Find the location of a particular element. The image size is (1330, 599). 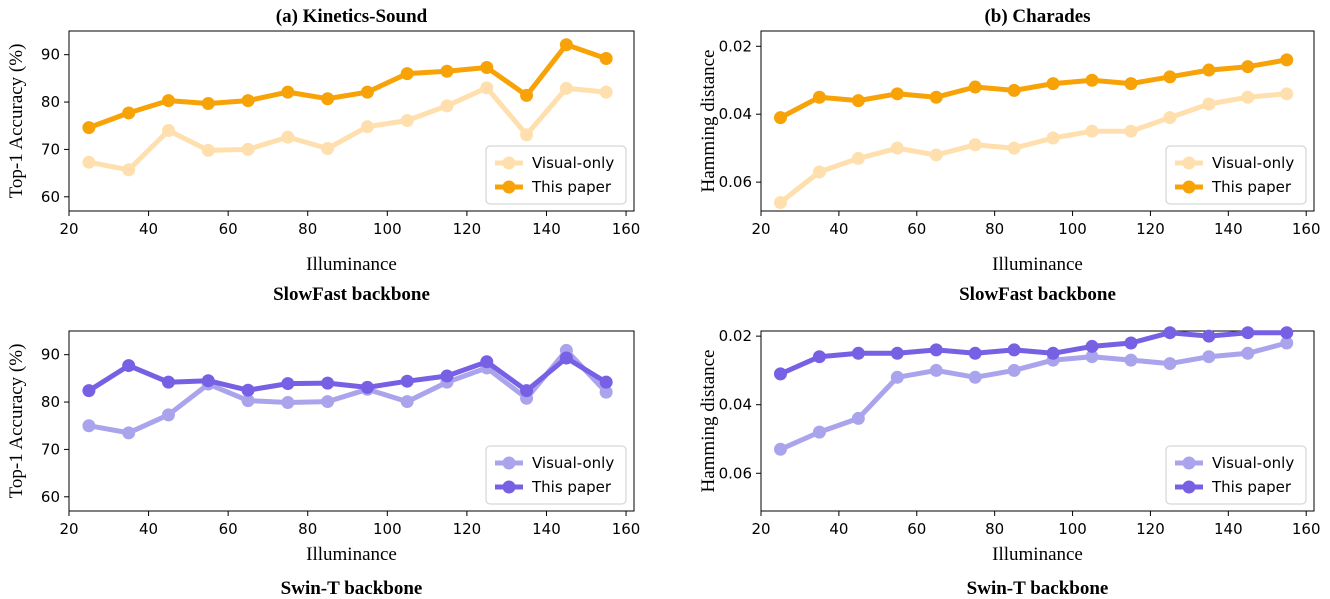

y-axis-label: Top-1 Accuracy (%) is located at coordinates (16, 121).